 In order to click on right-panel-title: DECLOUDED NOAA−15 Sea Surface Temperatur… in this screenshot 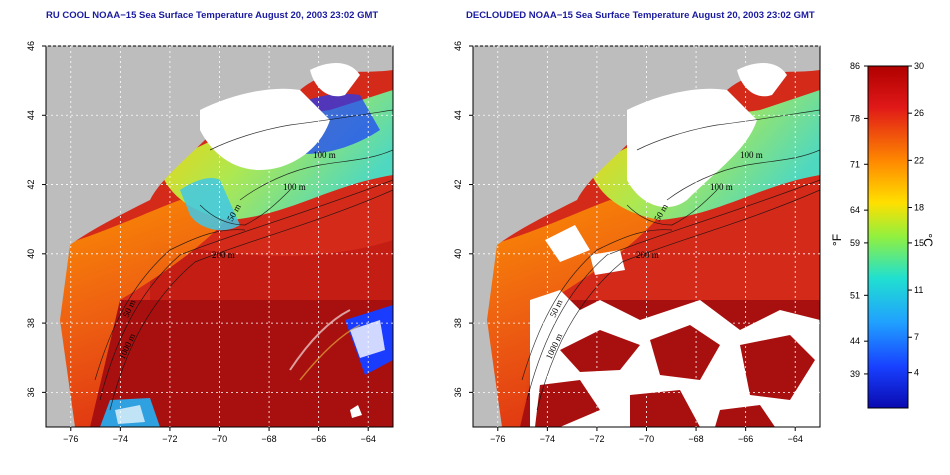, I will do `click(640, 15)`.